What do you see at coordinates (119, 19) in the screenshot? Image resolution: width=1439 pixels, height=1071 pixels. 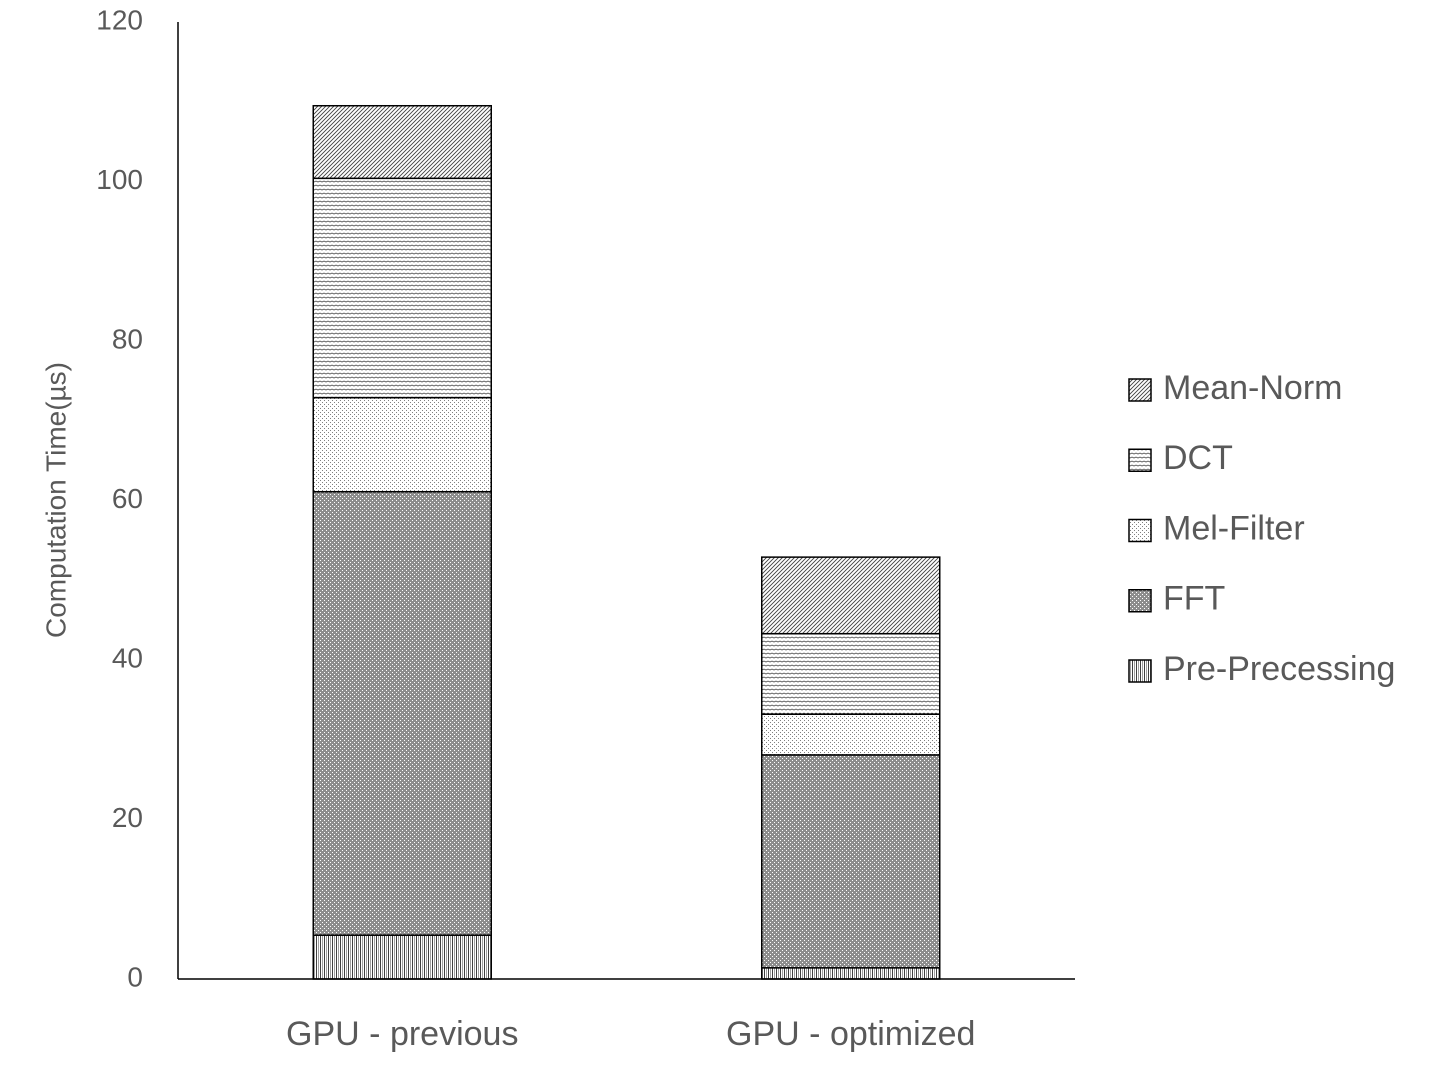 I see `y-tick-label: 120` at bounding box center [119, 19].